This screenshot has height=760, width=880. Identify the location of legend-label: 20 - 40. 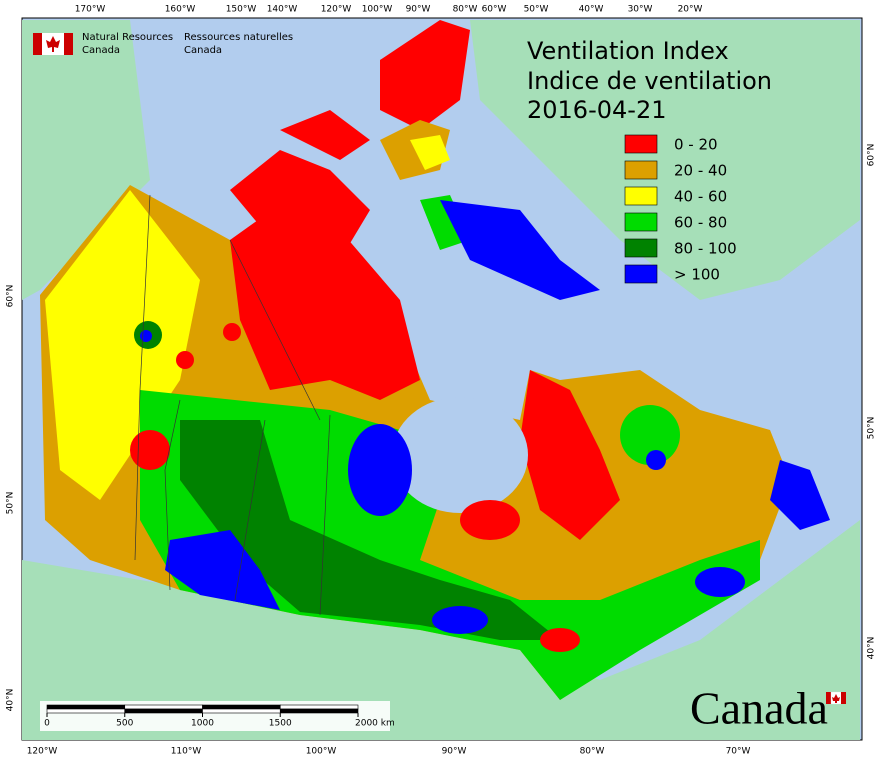
(700, 171).